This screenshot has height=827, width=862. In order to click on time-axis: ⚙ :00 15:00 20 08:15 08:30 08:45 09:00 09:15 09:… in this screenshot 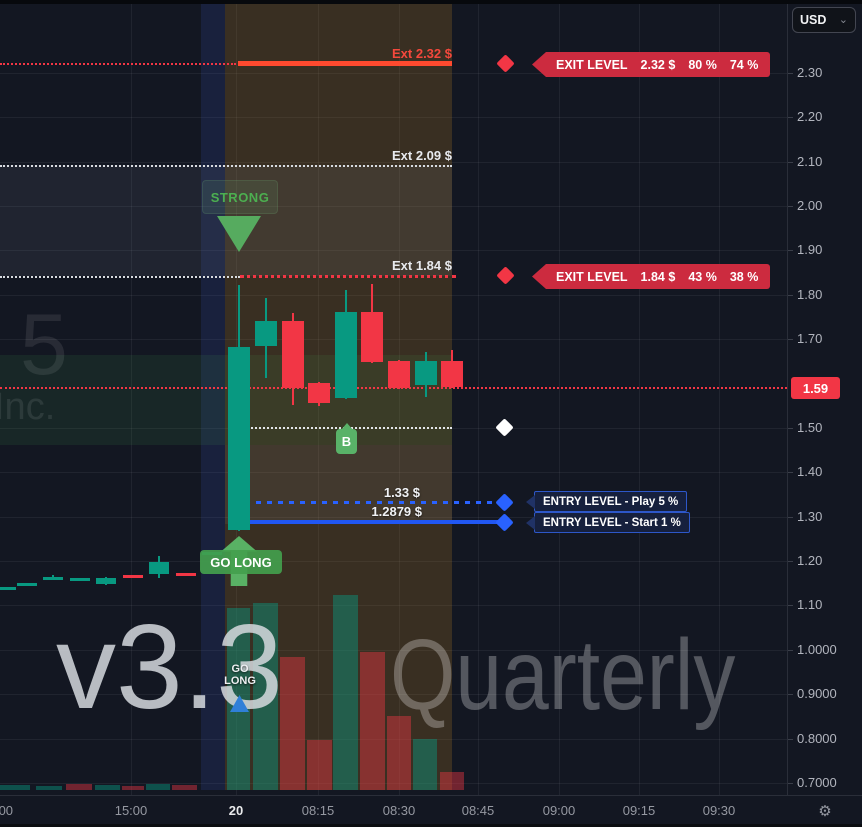, I will do `click(431, 811)`.